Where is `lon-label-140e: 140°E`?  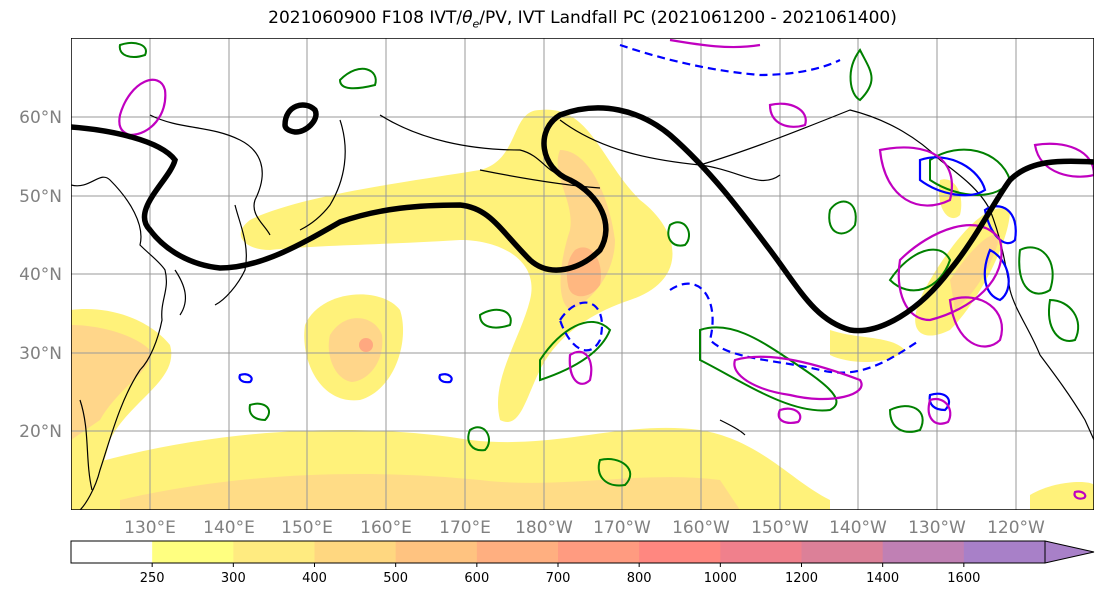
lon-label-140e: 140°E is located at coordinates (229, 528).